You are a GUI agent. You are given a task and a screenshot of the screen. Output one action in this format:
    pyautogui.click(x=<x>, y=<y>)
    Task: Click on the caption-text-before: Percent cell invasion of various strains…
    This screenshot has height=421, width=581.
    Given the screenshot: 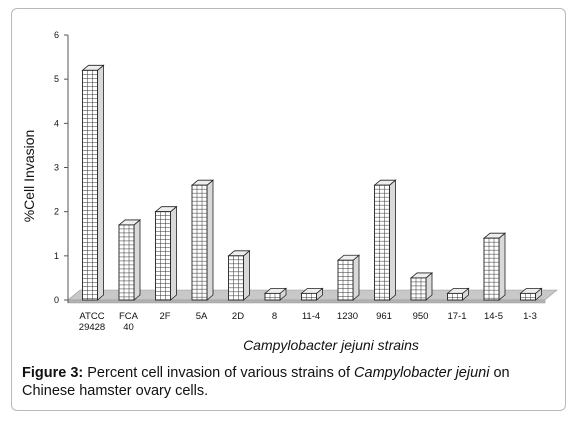 What is the action you would take?
    pyautogui.click(x=219, y=373)
    